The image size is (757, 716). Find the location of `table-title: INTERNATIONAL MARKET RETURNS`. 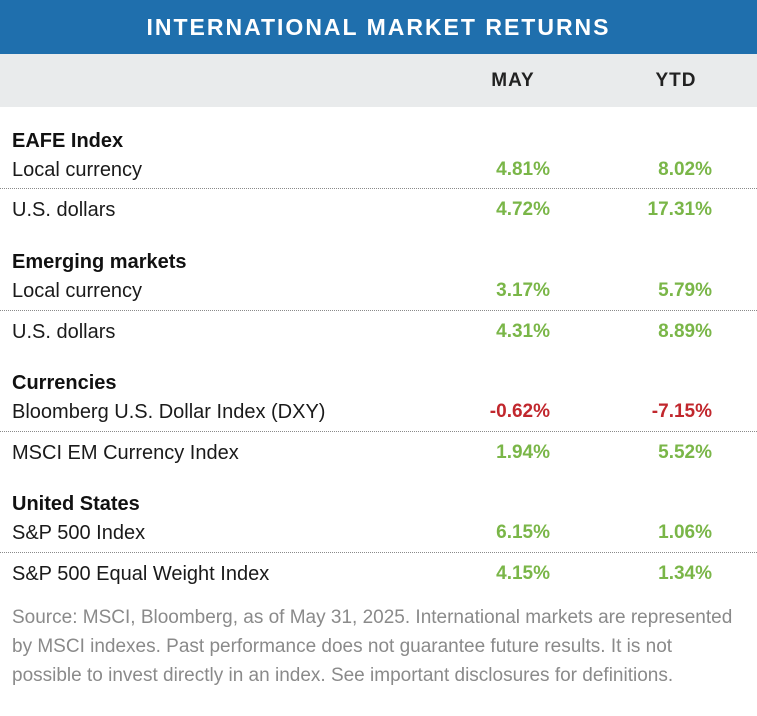

table-title: INTERNATIONAL MARKET RETURNS is located at coordinates (378, 27).